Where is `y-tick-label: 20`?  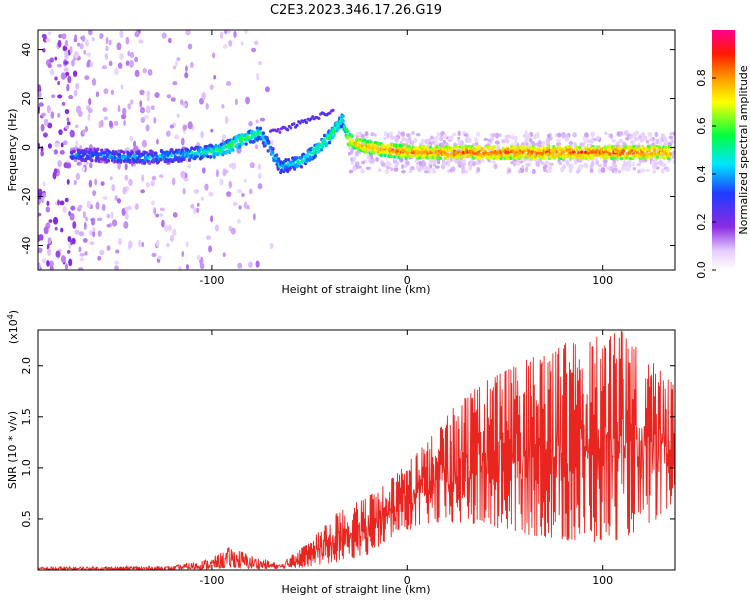
y-tick-label: 20 is located at coordinates (26, 99).